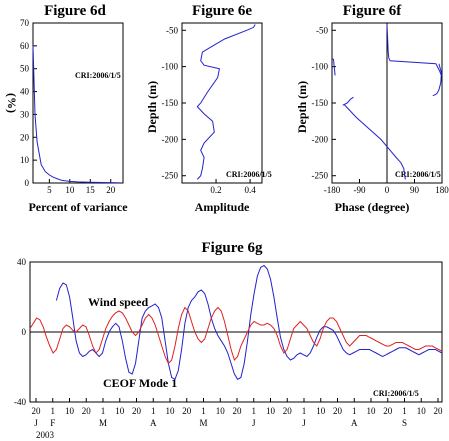 The image size is (449, 441). I want to click on figure-6d-ytick-label: 0, so click(27, 183).